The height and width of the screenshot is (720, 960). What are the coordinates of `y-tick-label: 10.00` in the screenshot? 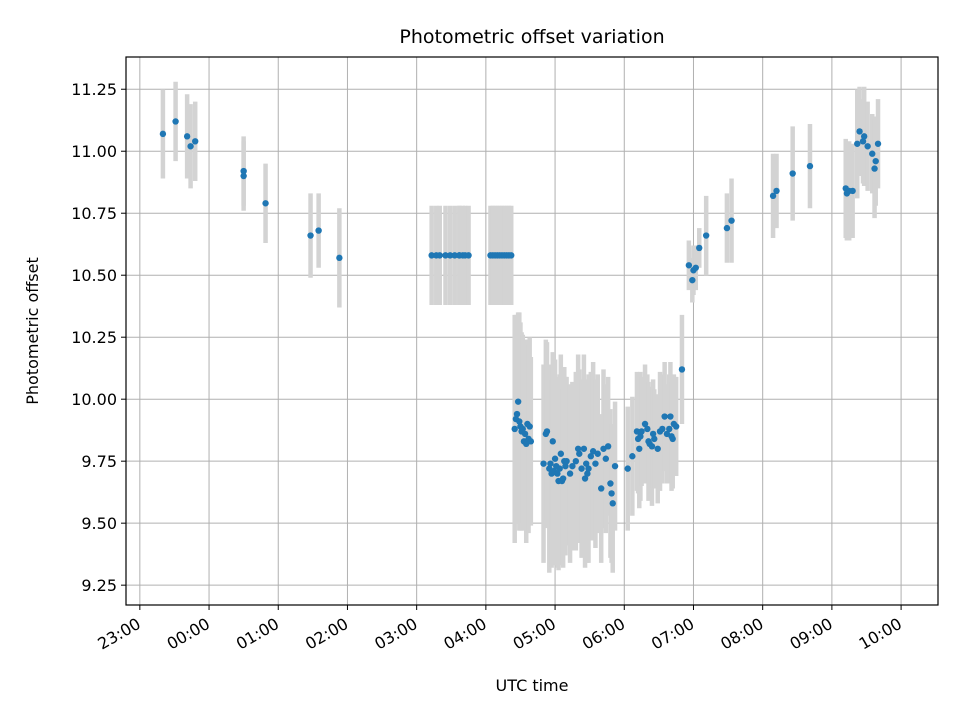 It's located at (94, 399).